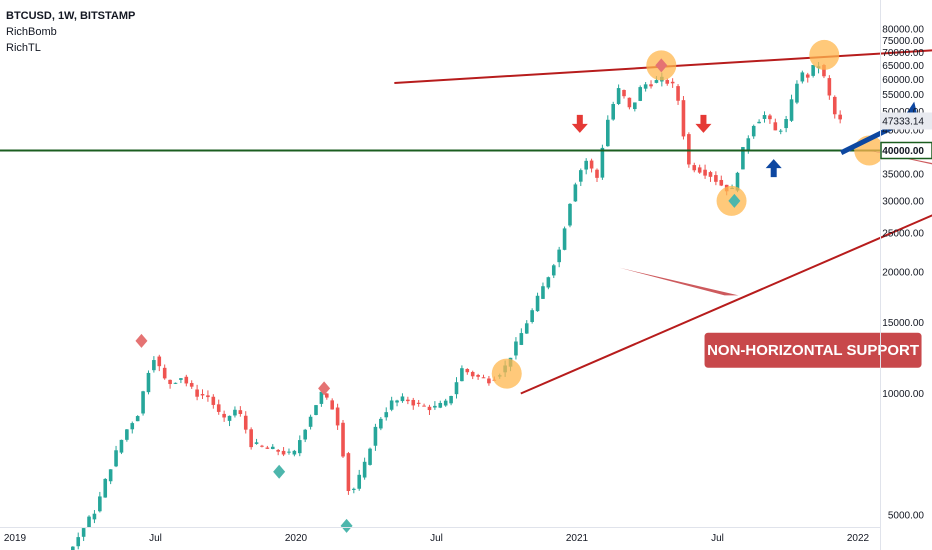  What do you see at coordinates (903, 201) in the screenshot?
I see `price-tick-label: 30000.00` at bounding box center [903, 201].